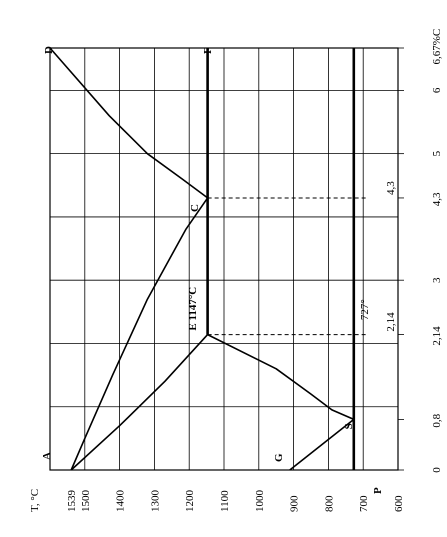  What do you see at coordinates (437, 199) in the screenshot?
I see `carbon-tick-label: 4,3` at bounding box center [437, 199].